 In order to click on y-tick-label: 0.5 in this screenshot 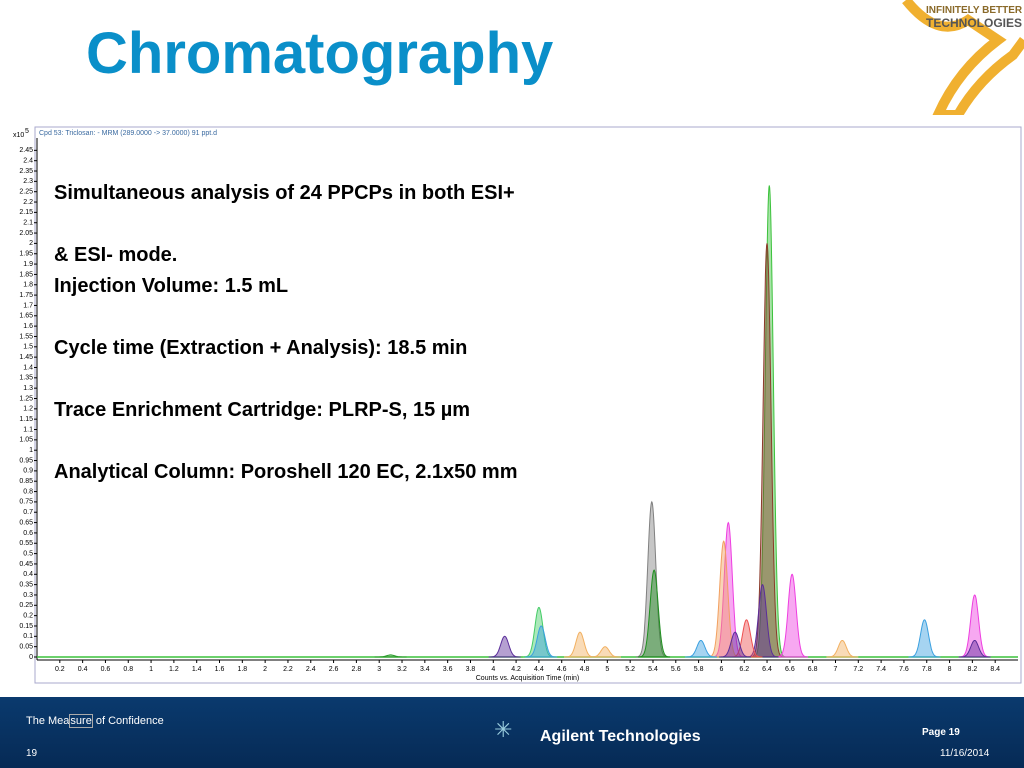, I will do `click(28, 553)`.